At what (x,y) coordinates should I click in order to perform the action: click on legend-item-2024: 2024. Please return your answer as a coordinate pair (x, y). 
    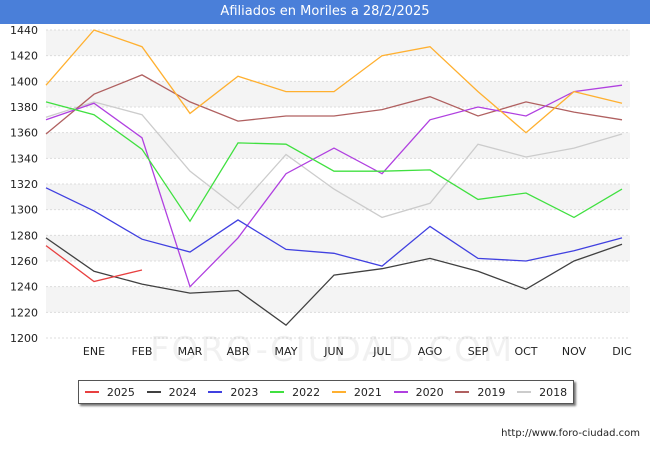
    Looking at the image, I should click on (171, 392).